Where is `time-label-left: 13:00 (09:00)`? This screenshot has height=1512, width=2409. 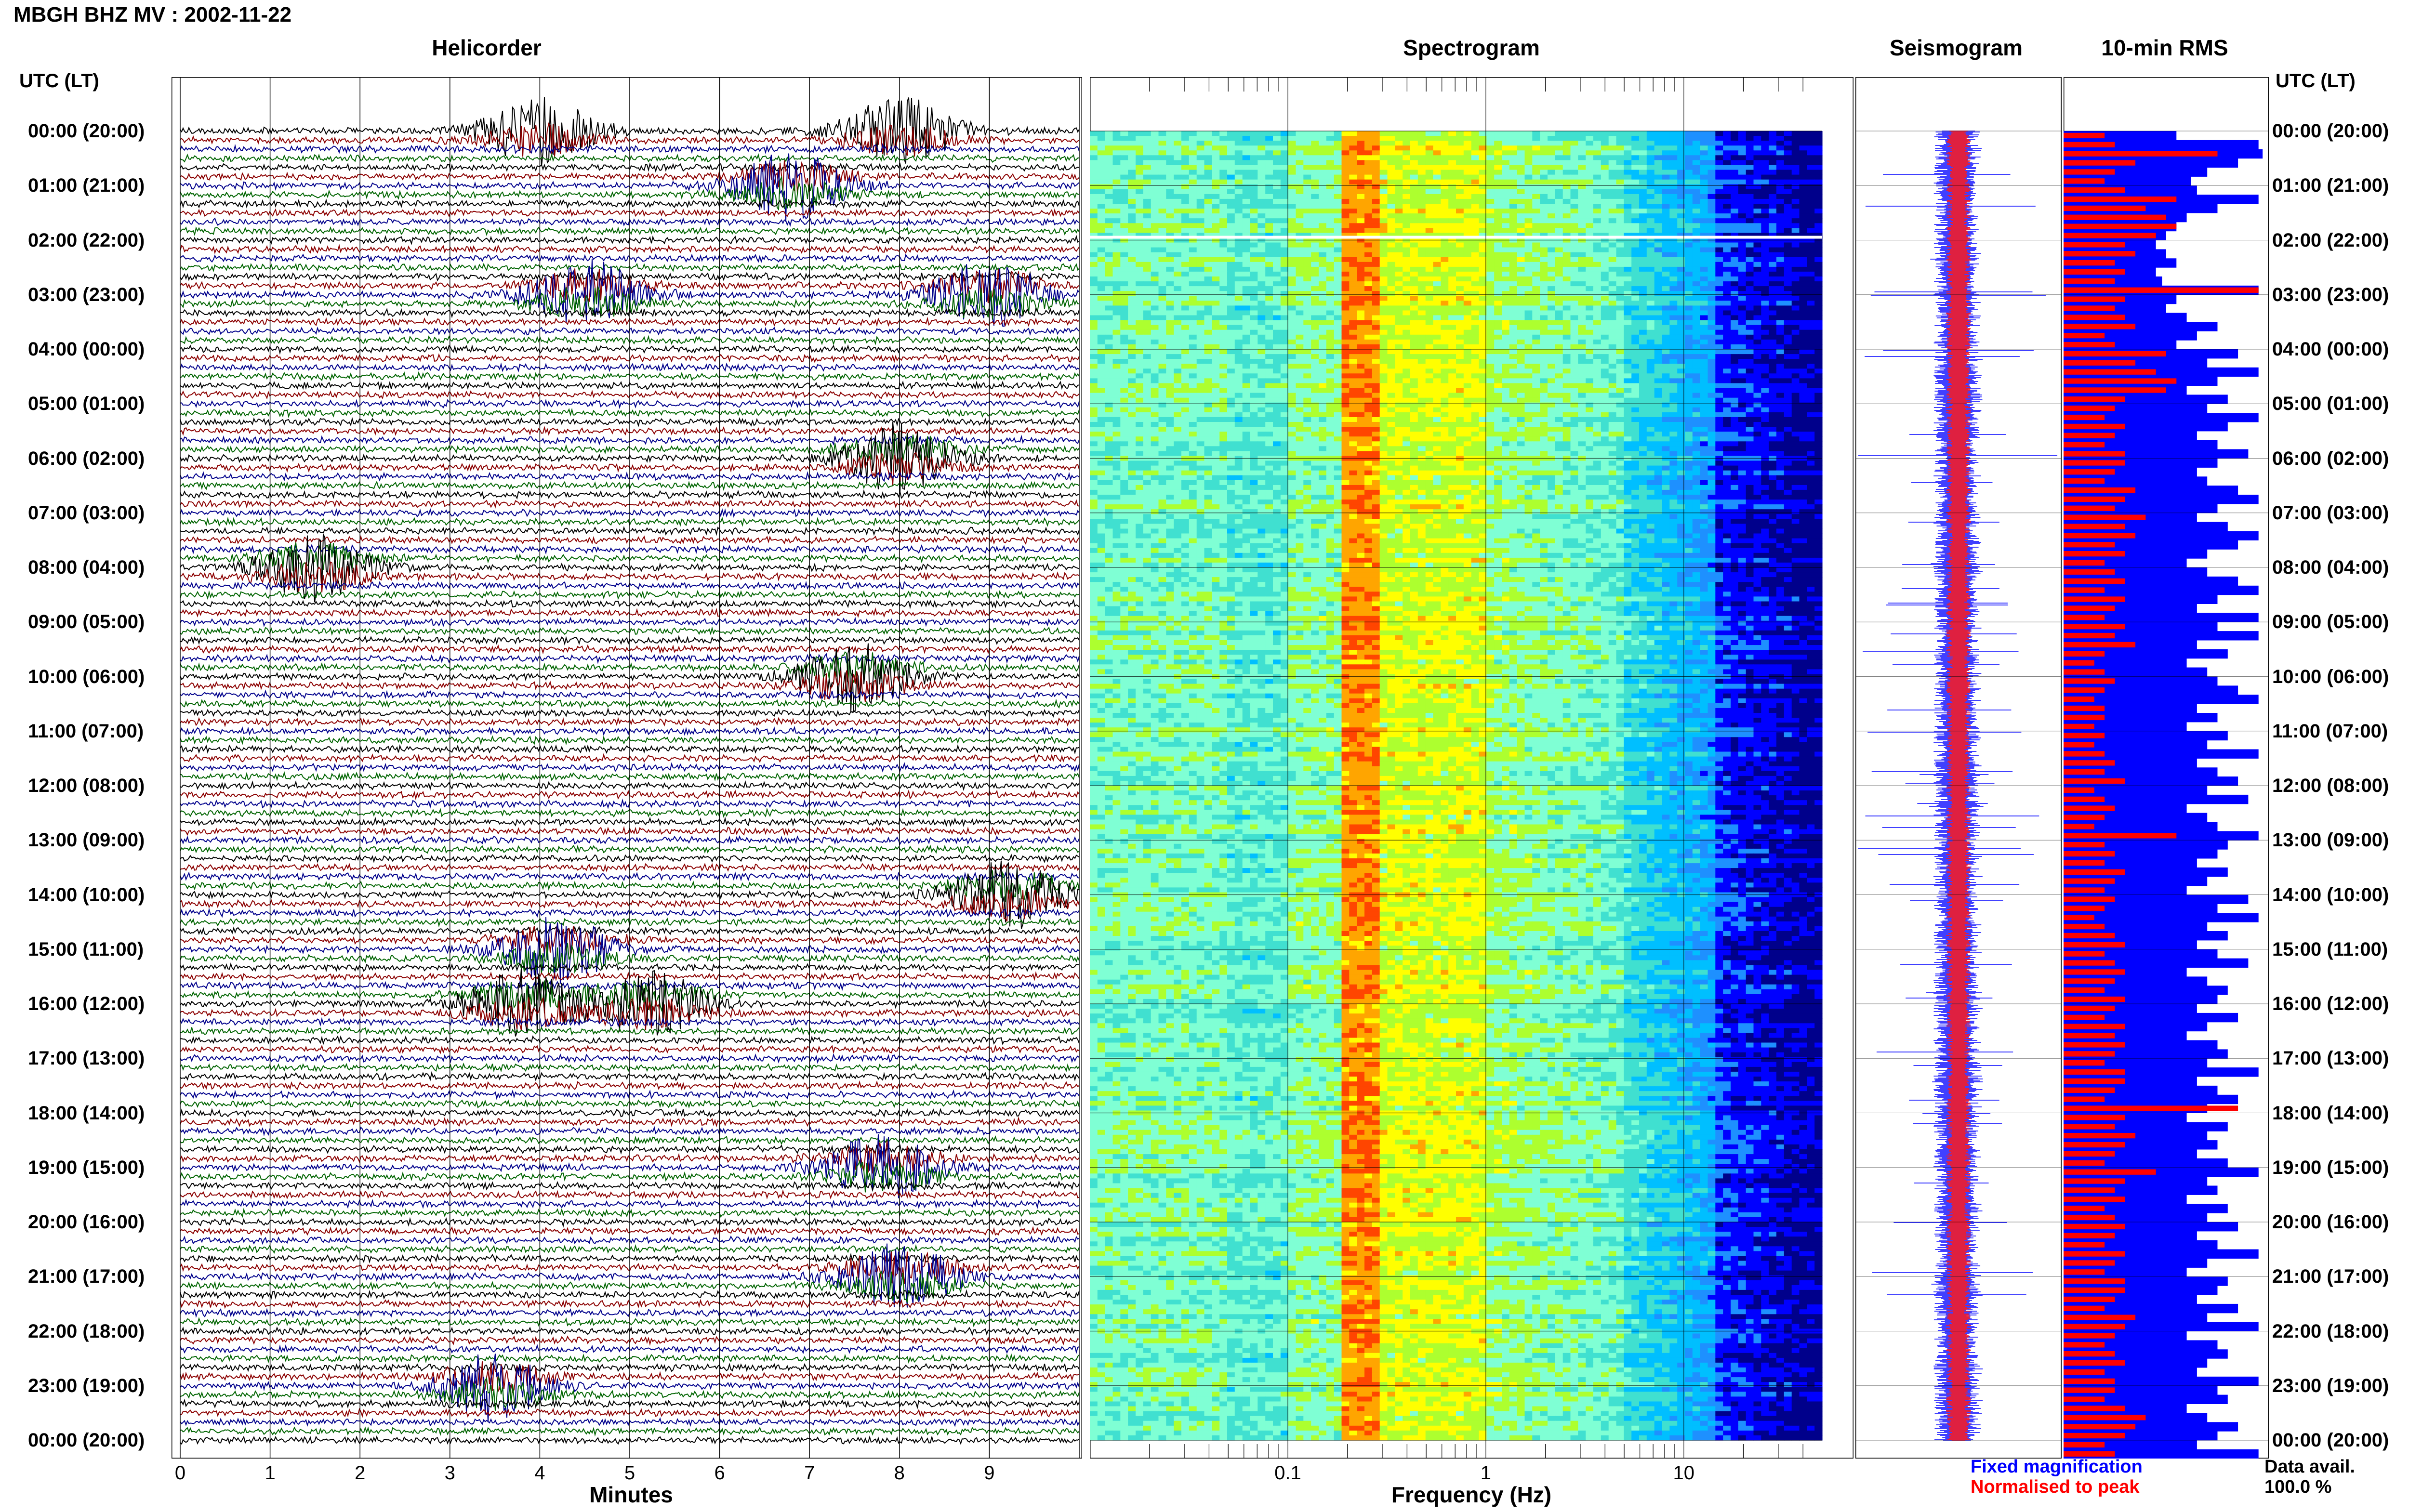 time-label-left: 13:00 (09:00) is located at coordinates (86, 840).